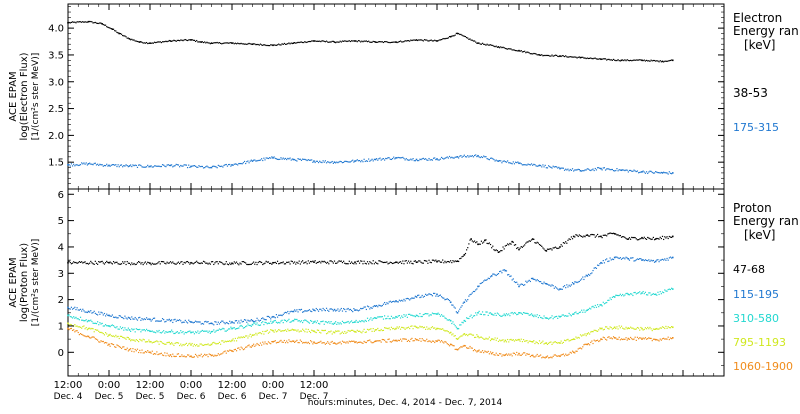 This screenshot has width=800, height=414. Describe the element at coordinates (36, 96) in the screenshot. I see `y-axis-units: [1/(cm²s ster MeV)]` at that location.